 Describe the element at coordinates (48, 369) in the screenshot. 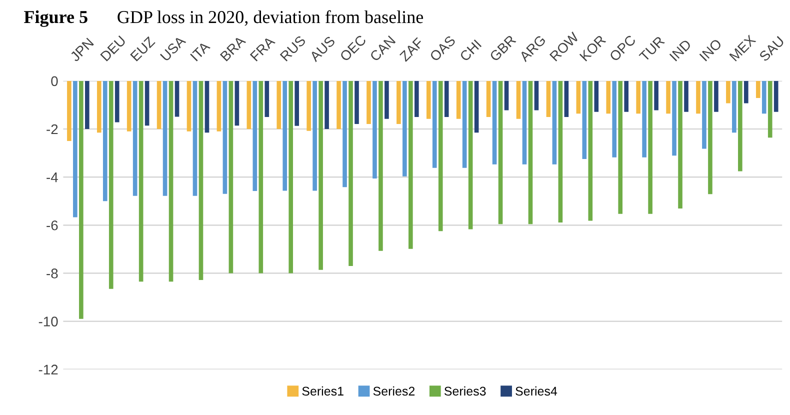

I see `y-tick-label: -12` at that location.